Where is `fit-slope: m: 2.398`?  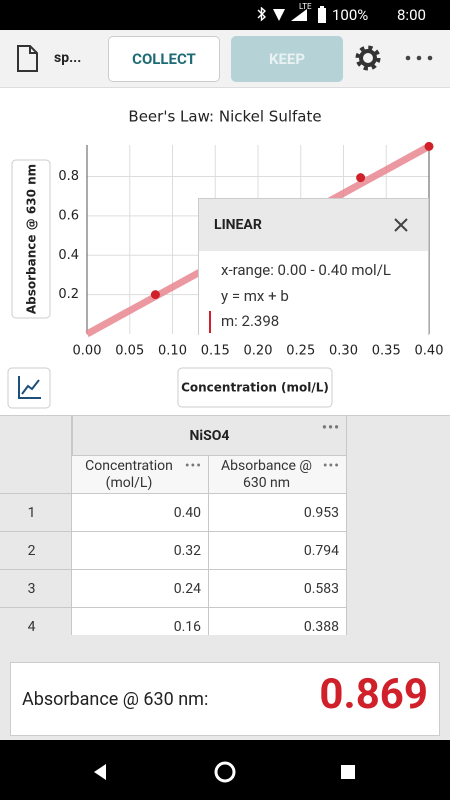 fit-slope: m: 2.398 is located at coordinates (250, 321).